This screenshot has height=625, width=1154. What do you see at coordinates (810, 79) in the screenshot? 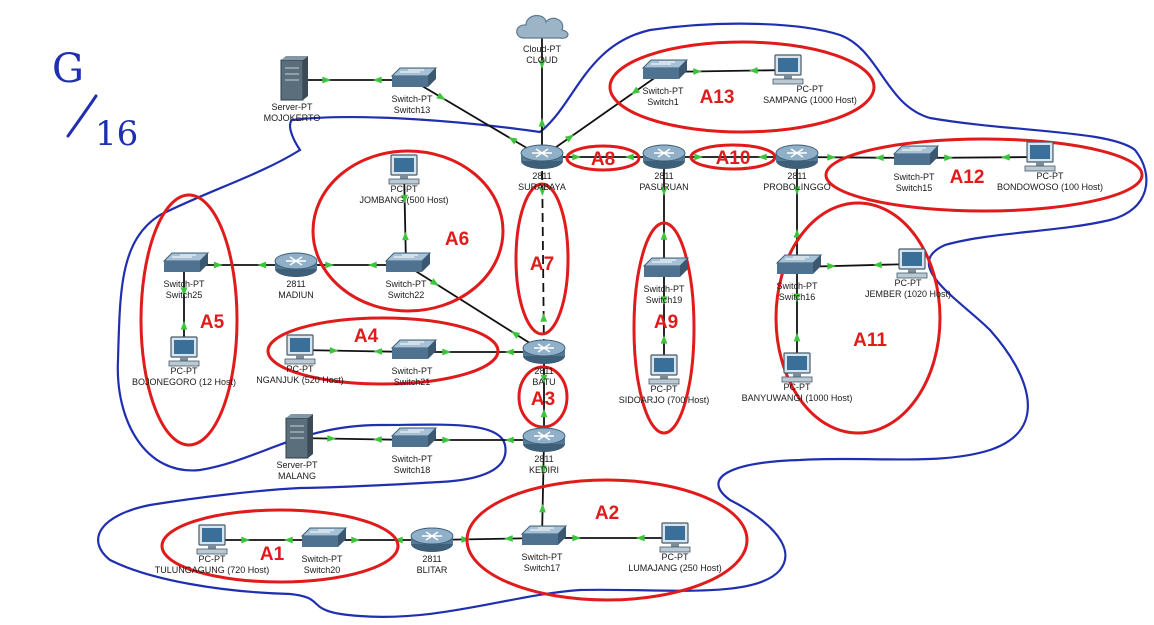
I see `device-pc-sampang: PC-PT SAMPANG (1000 Host)` at bounding box center [810, 79].